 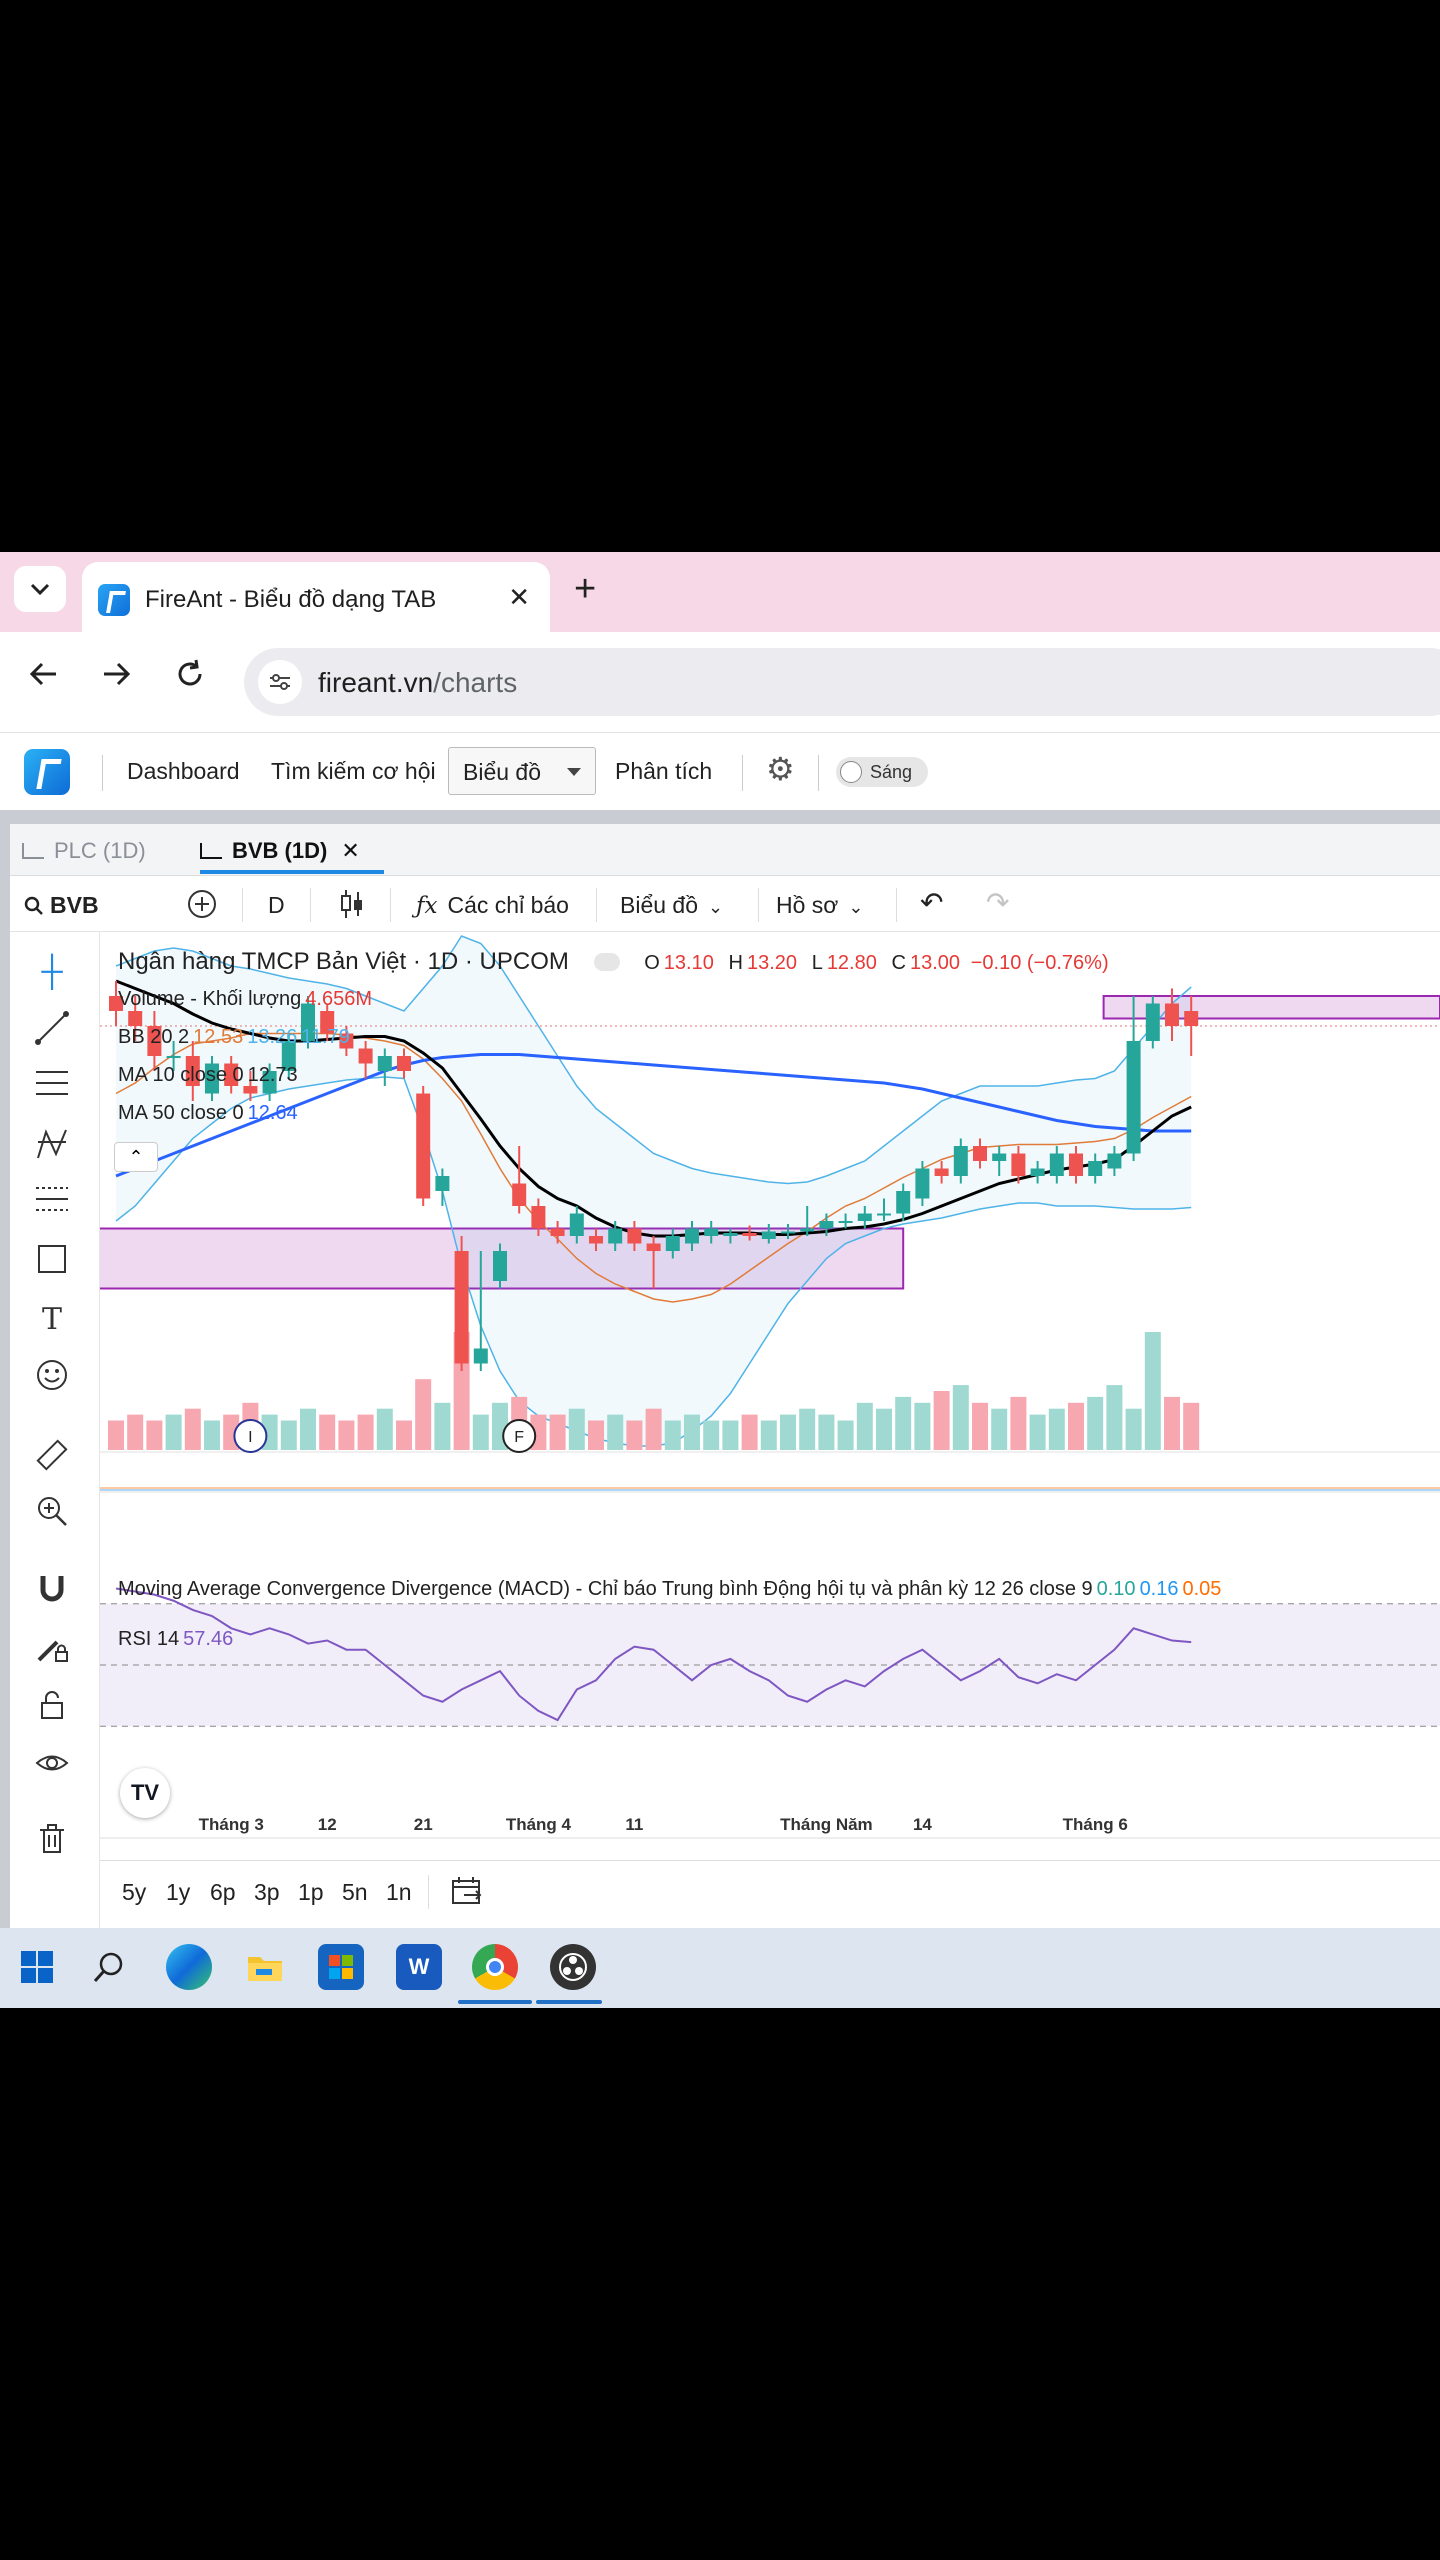 I want to click on tab-close-button: ✕, so click(x=519, y=597).